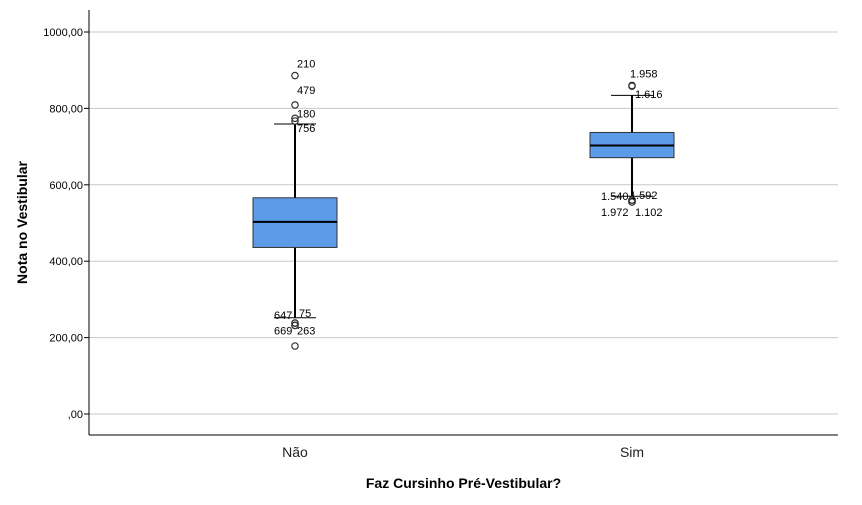  Describe the element at coordinates (66, 262) in the screenshot. I see `y-tick-label: 400,00` at that location.